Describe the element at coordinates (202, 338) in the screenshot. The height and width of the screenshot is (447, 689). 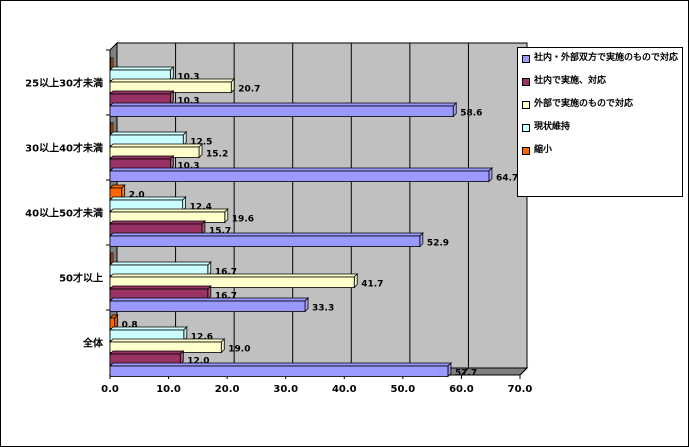
I see `data-label: 12.6` at that location.